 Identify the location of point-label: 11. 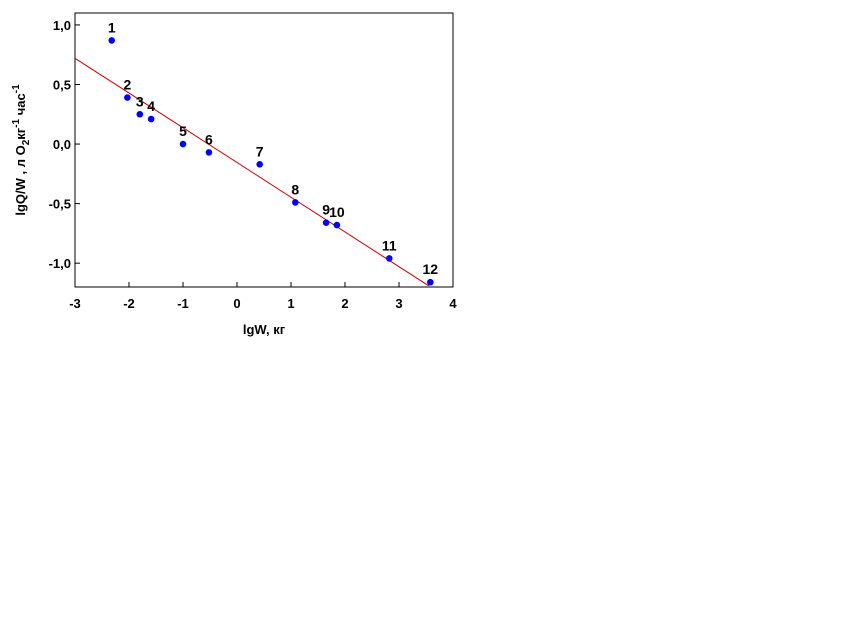
(389, 245).